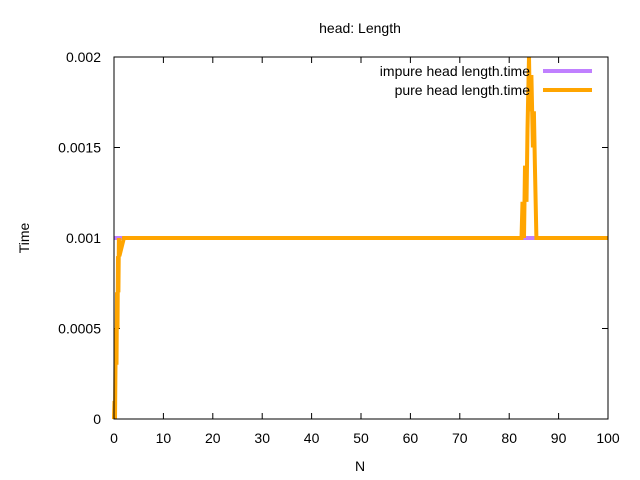 The width and height of the screenshot is (640, 480). I want to click on x-tick-label: 60, so click(411, 438).